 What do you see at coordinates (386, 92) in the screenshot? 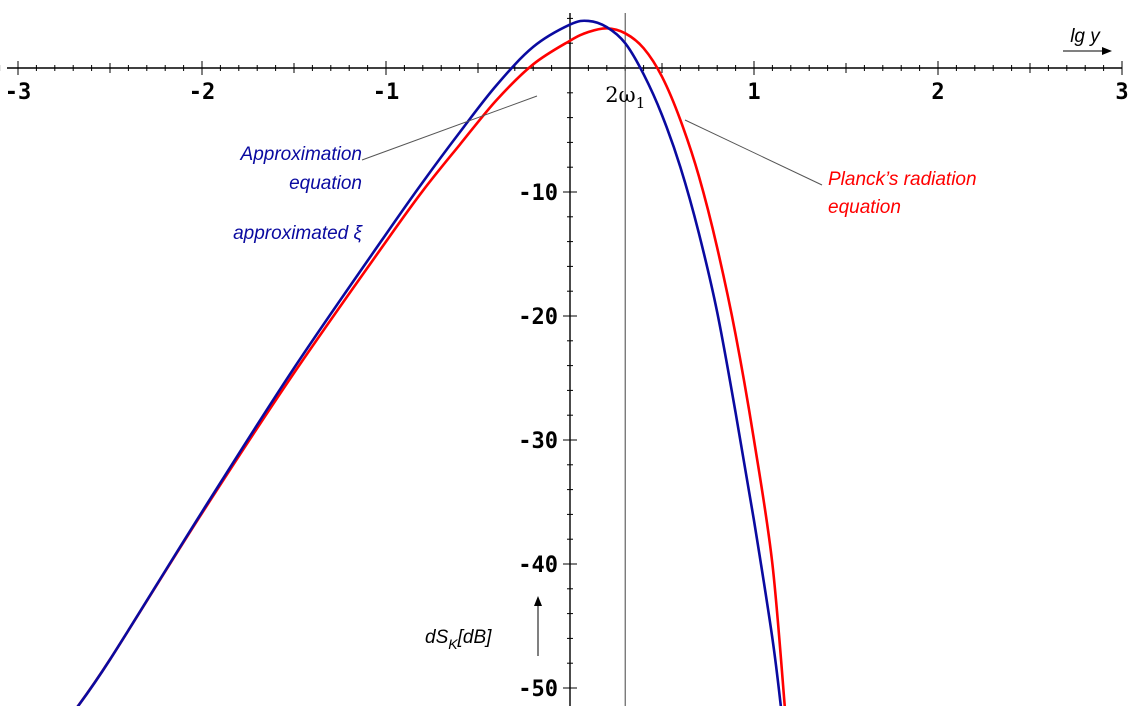
I see `x-tick-label: -1` at bounding box center [386, 92].